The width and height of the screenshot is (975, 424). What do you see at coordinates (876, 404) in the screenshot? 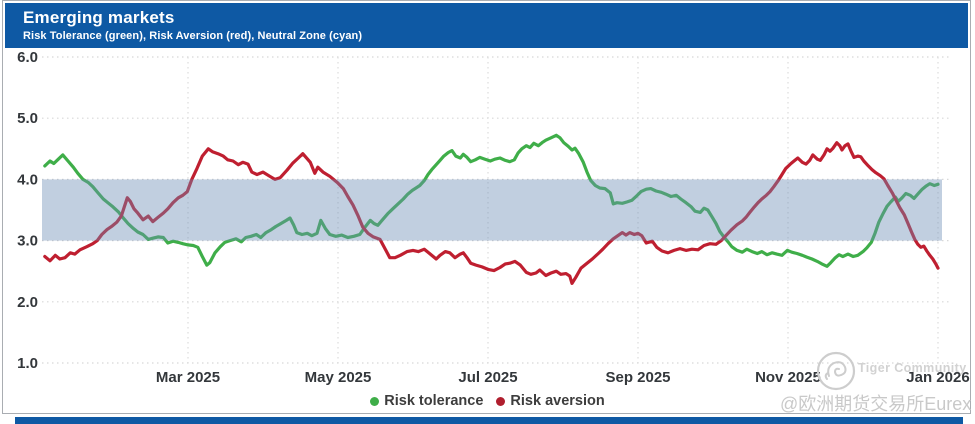
I see `watermark-account: @欧洲期货交易所Eurex` at bounding box center [876, 404].